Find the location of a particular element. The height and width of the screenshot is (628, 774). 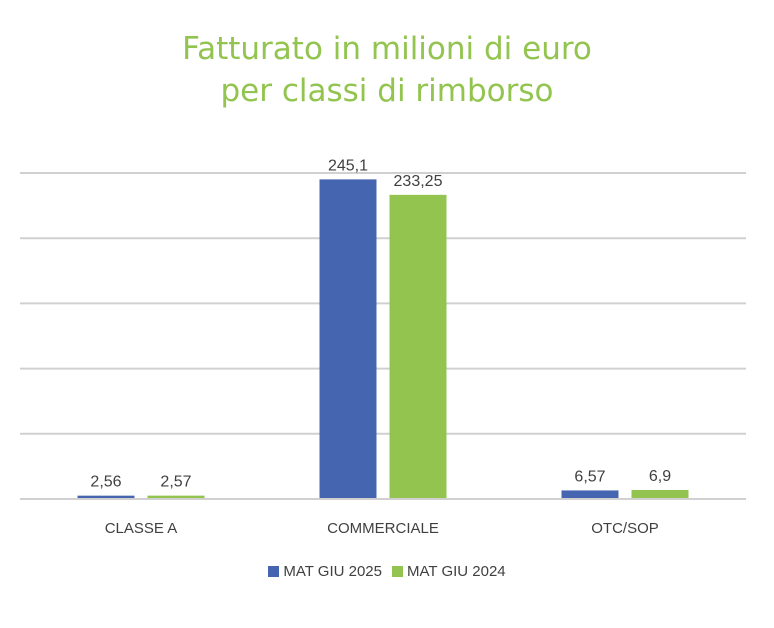

chart-title-line-2: per classi di rimborso is located at coordinates (387, 91).